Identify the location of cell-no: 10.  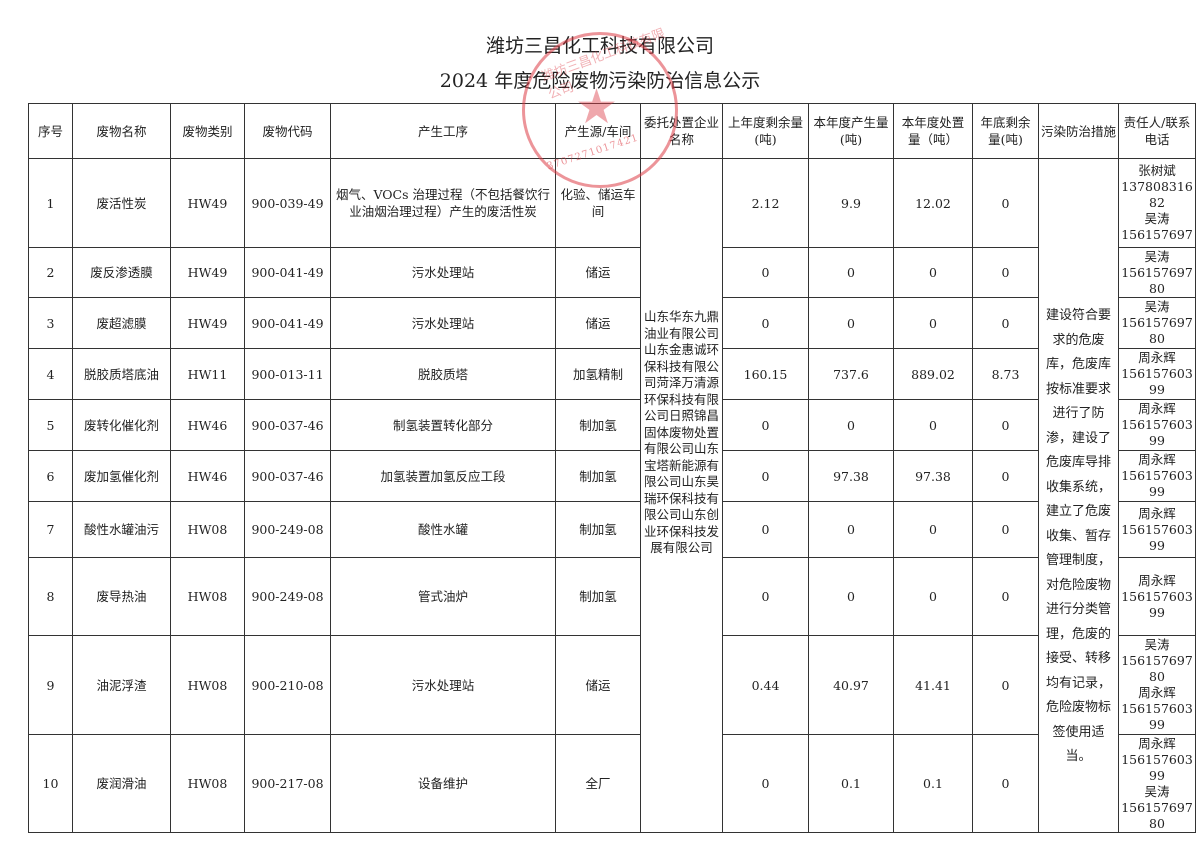
(50, 783).